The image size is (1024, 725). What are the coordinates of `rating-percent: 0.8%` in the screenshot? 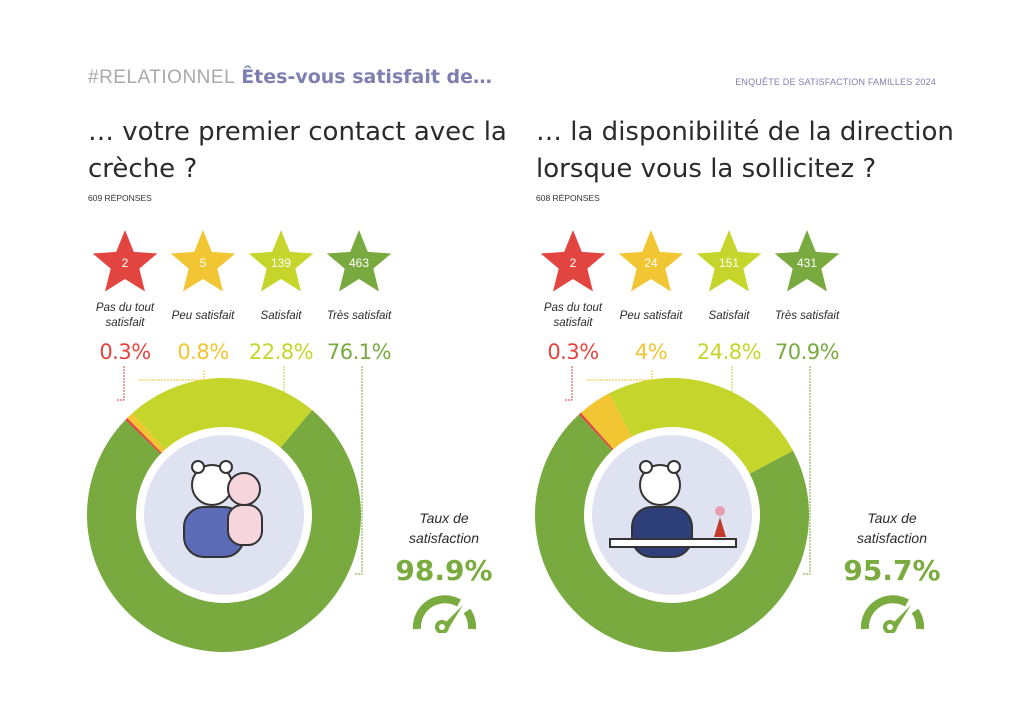 It's located at (203, 352).